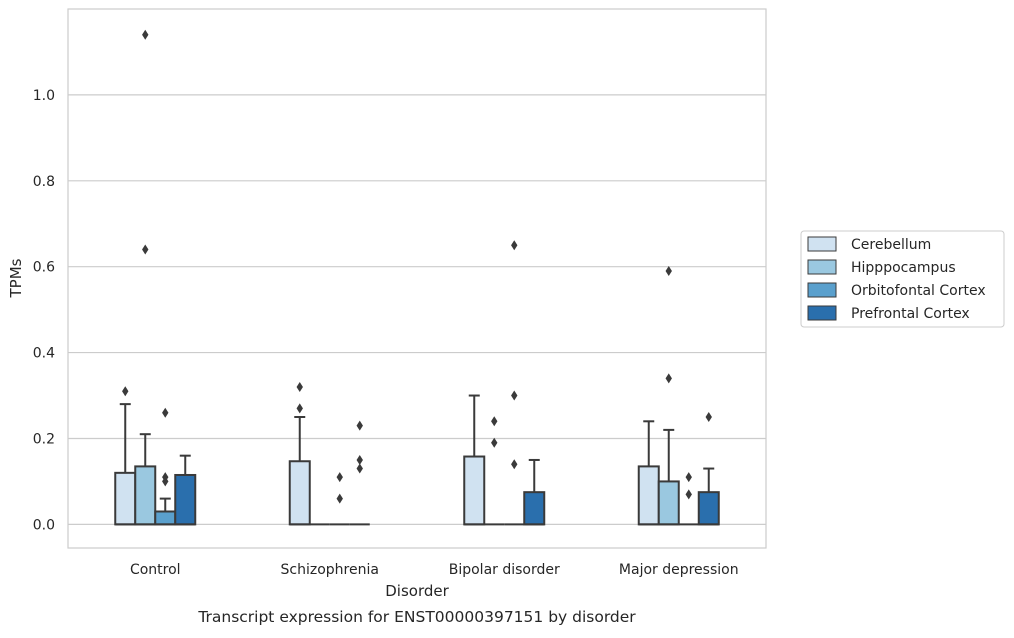 The image size is (1014, 638). Describe the element at coordinates (44, 96) in the screenshot. I see `y-tick-label: 1.0` at that location.